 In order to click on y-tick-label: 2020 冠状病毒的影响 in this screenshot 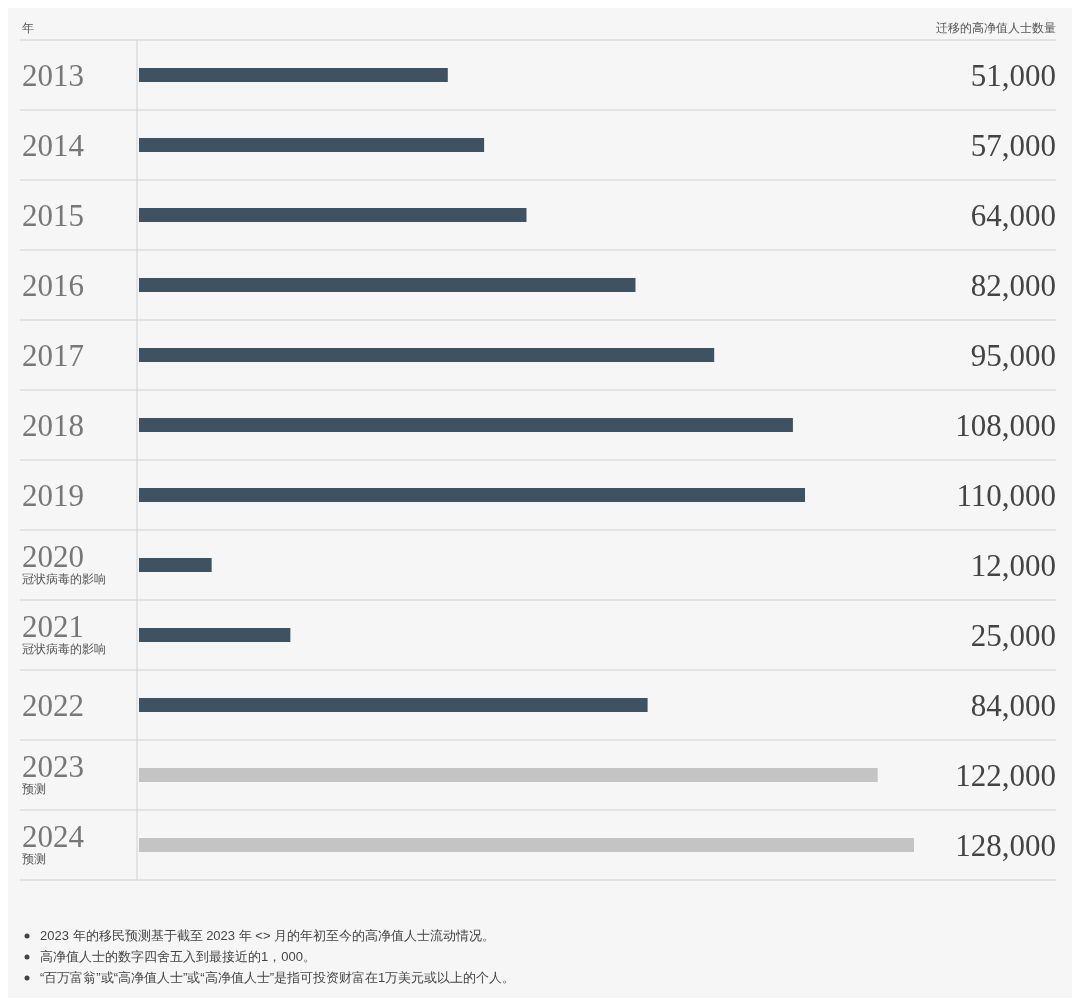, I will do `click(64, 562)`.